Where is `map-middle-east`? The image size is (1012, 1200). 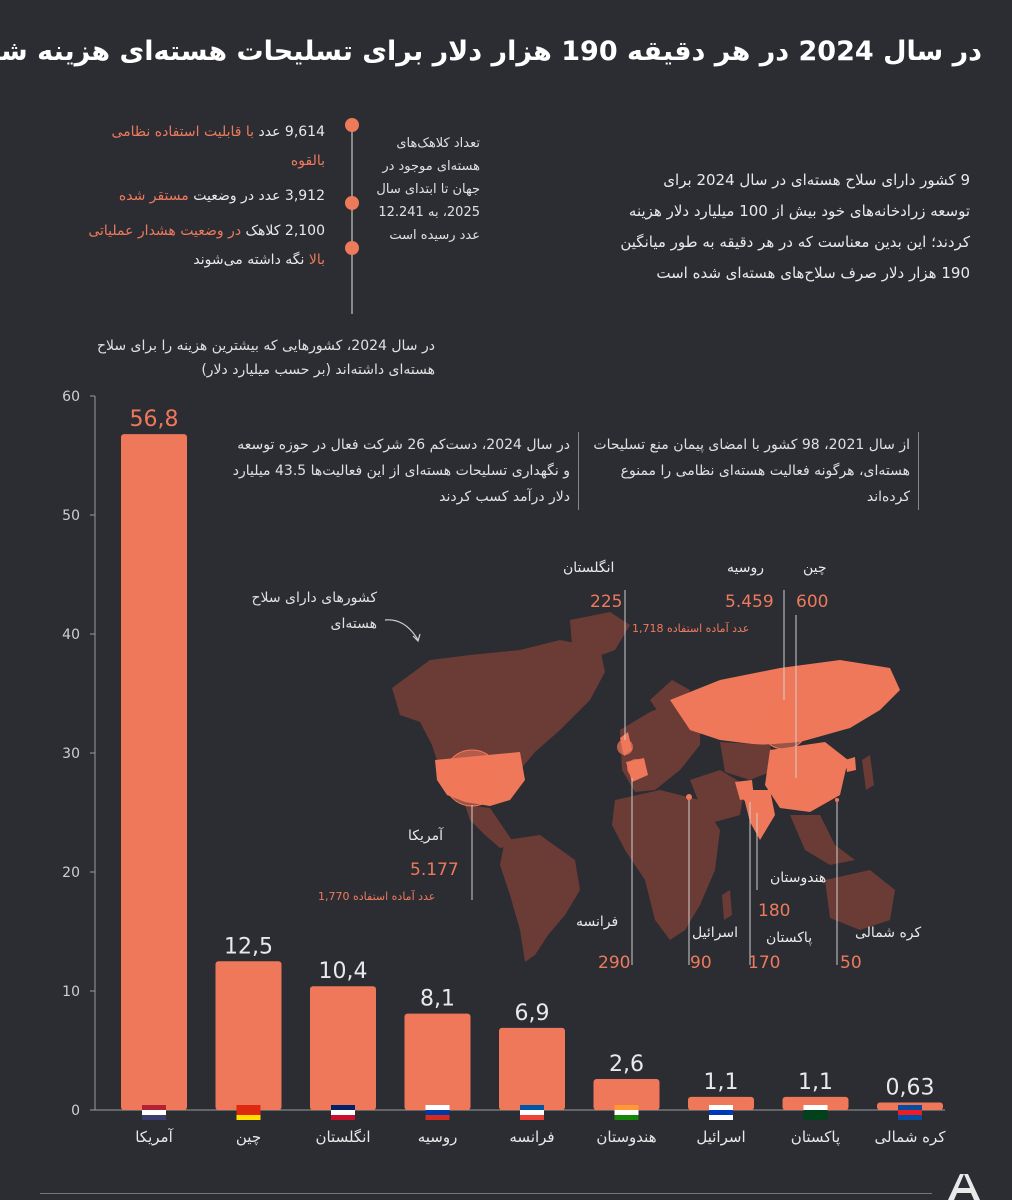 map-middle-east is located at coordinates (717, 796).